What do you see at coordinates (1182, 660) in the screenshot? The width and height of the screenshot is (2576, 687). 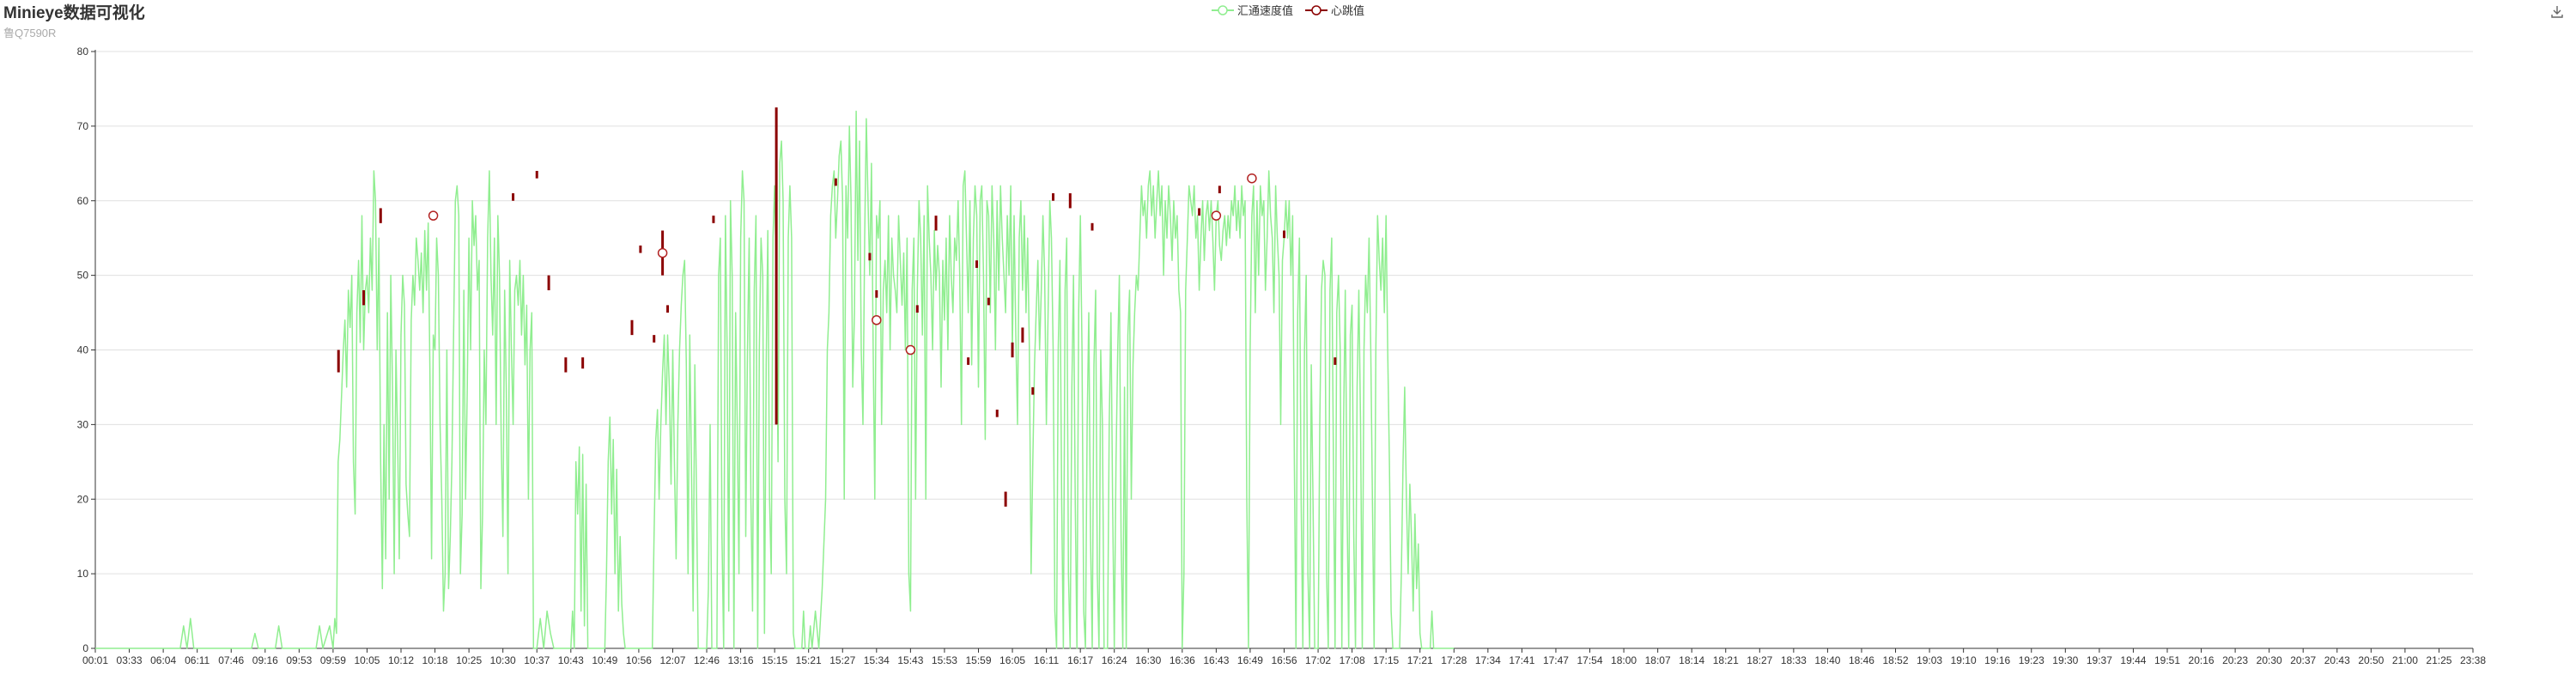 I see `x-tick-label: 16:36` at bounding box center [1182, 660].